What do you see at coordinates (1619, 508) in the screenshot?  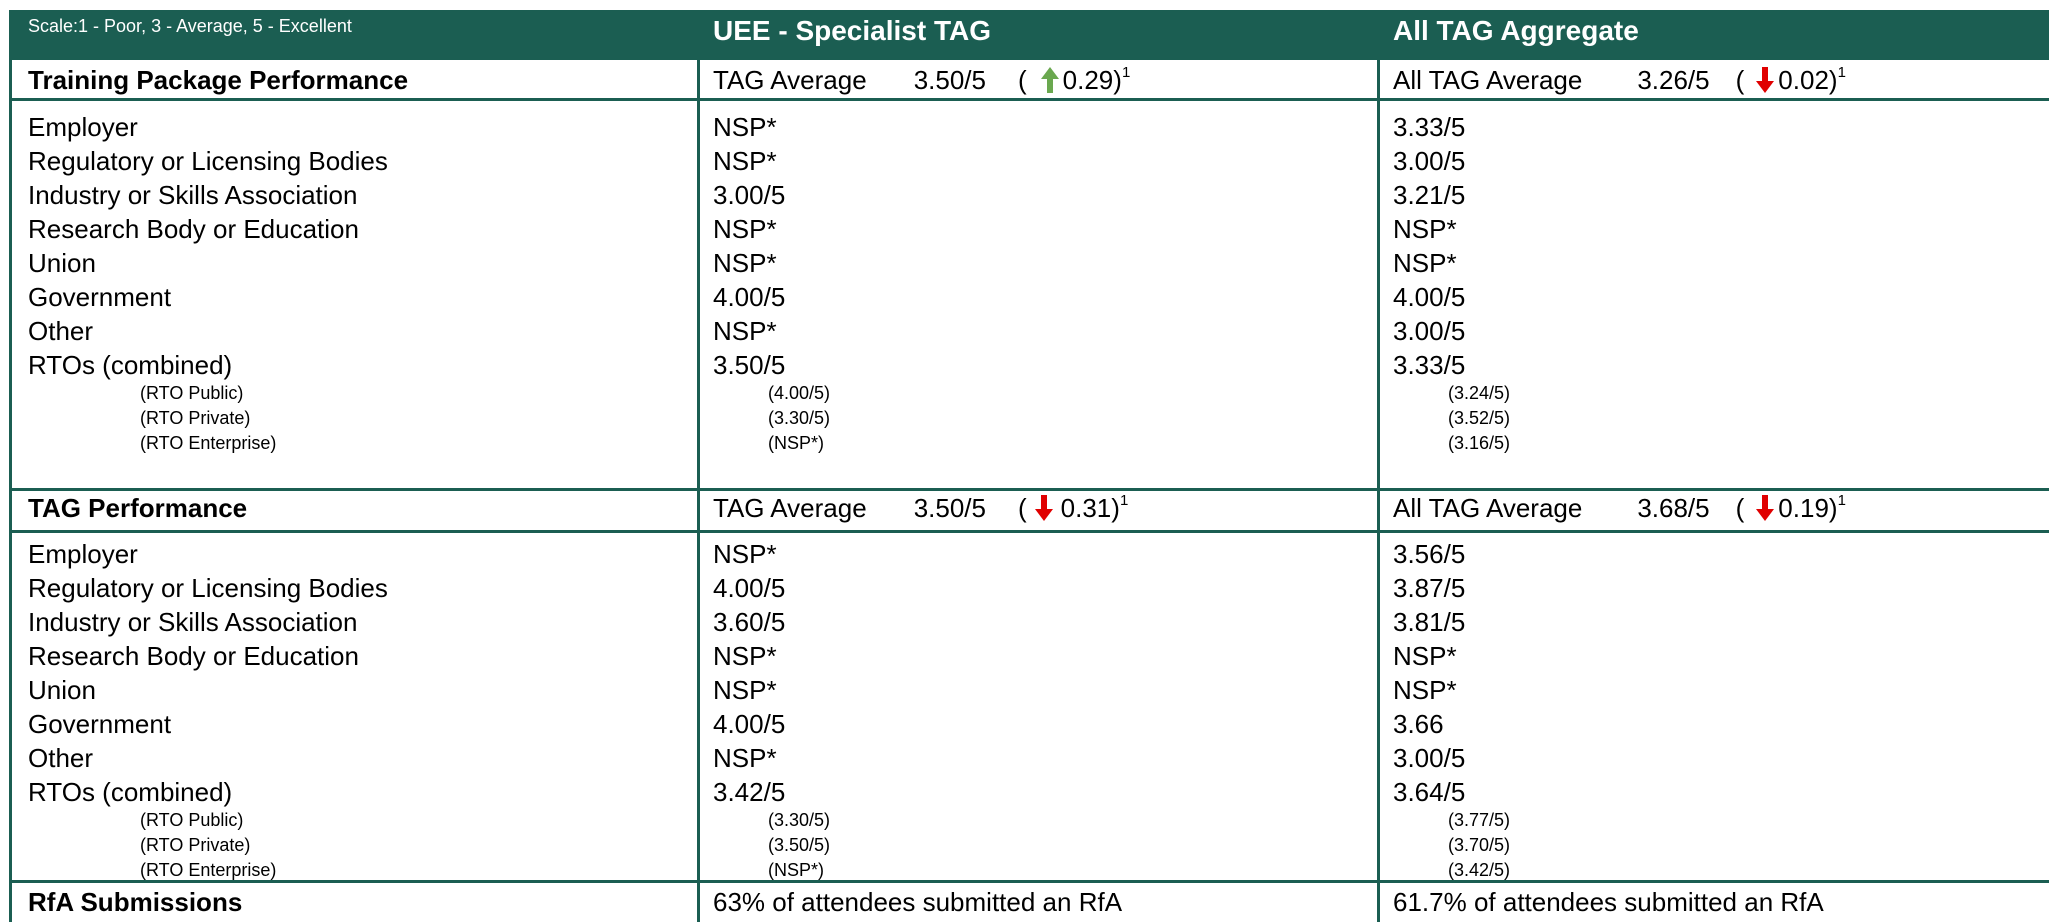 I see `summary: All TAG Average 3.68/5 ( 0.19 ) 1` at bounding box center [1619, 508].